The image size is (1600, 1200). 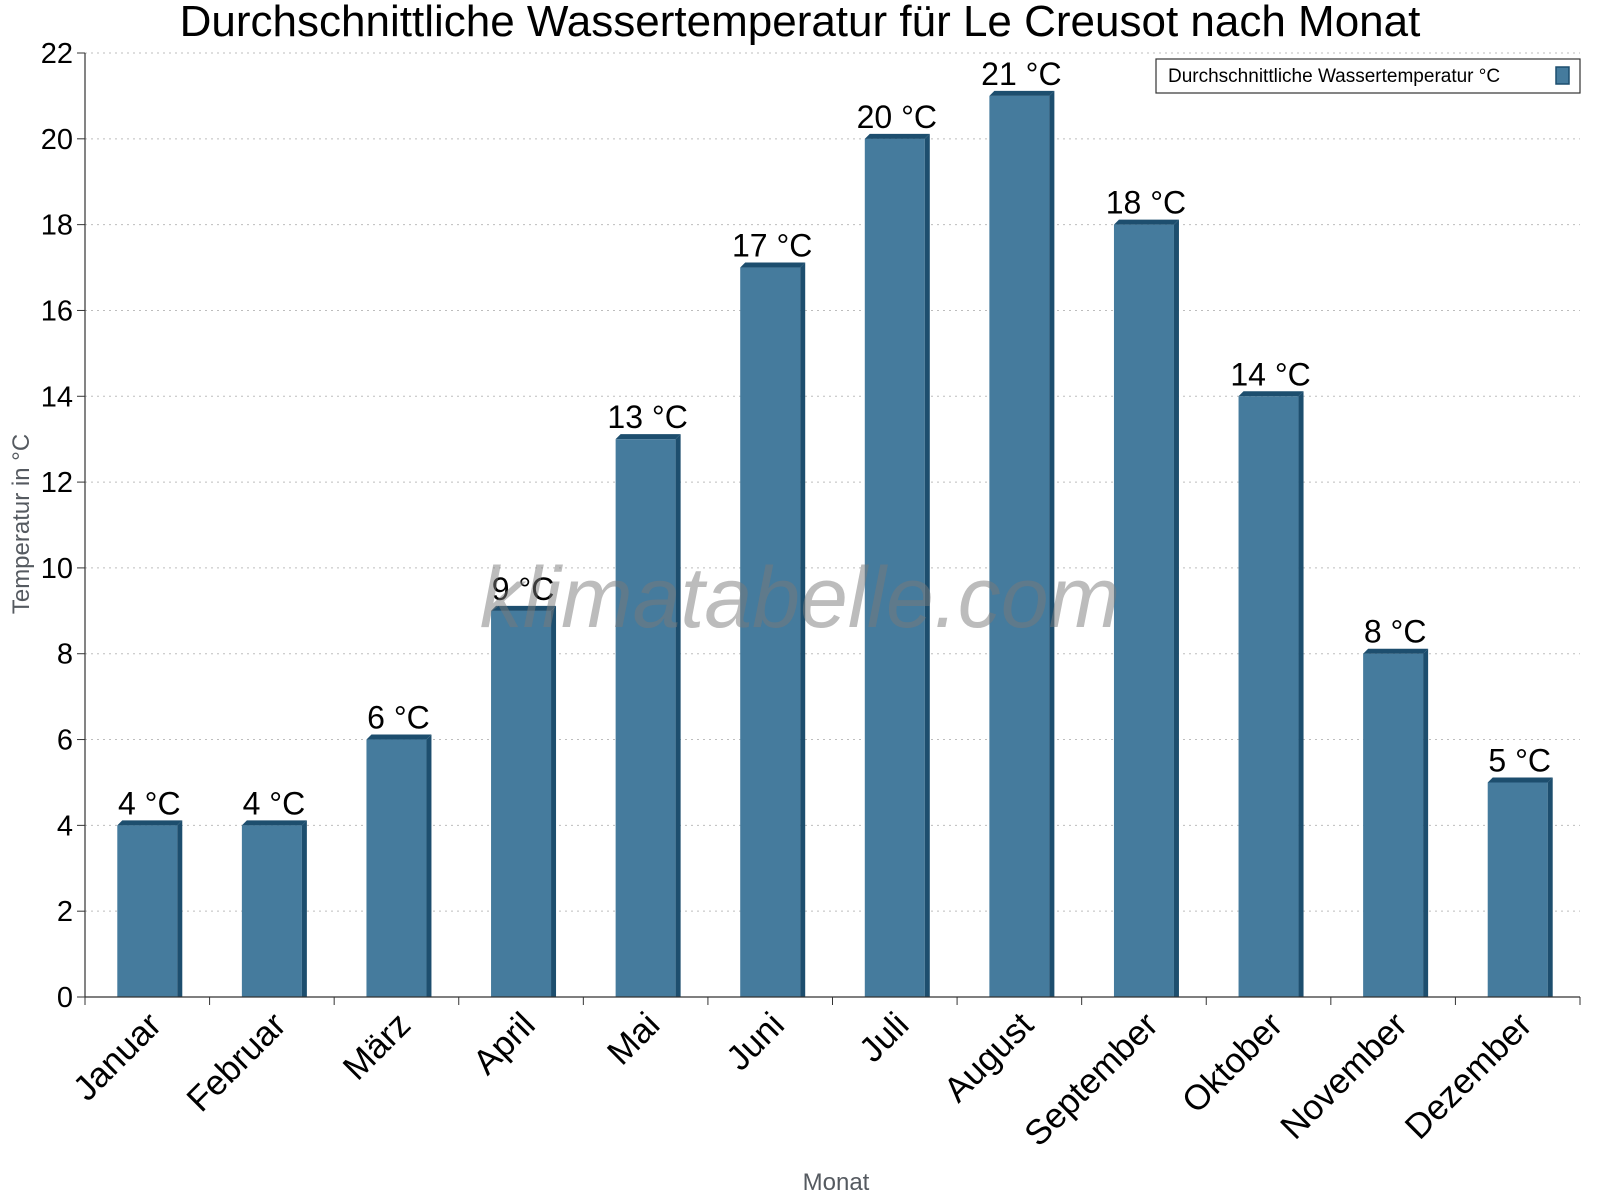 What do you see at coordinates (57, 569) in the screenshot?
I see `y-tick-label: 10` at bounding box center [57, 569].